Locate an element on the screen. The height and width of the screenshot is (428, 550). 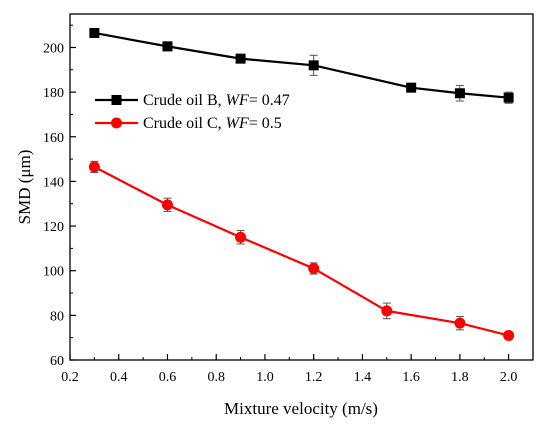
x-tick-label: 2.0 is located at coordinates (509, 377).